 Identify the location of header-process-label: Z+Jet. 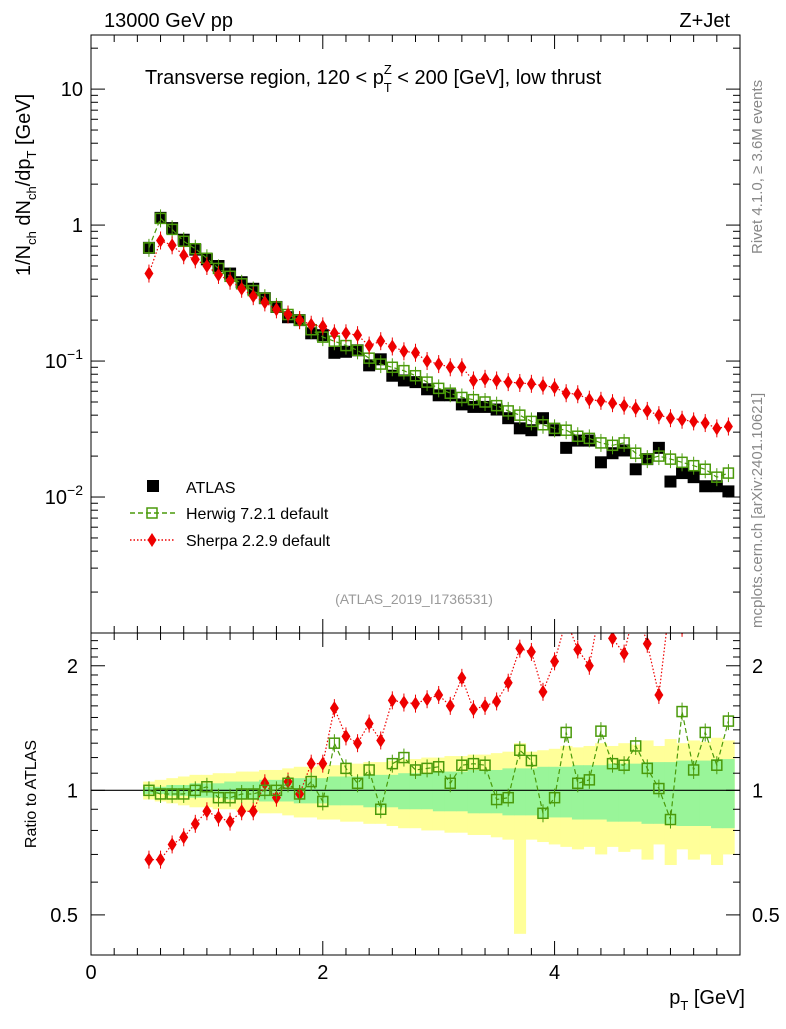
(704, 21).